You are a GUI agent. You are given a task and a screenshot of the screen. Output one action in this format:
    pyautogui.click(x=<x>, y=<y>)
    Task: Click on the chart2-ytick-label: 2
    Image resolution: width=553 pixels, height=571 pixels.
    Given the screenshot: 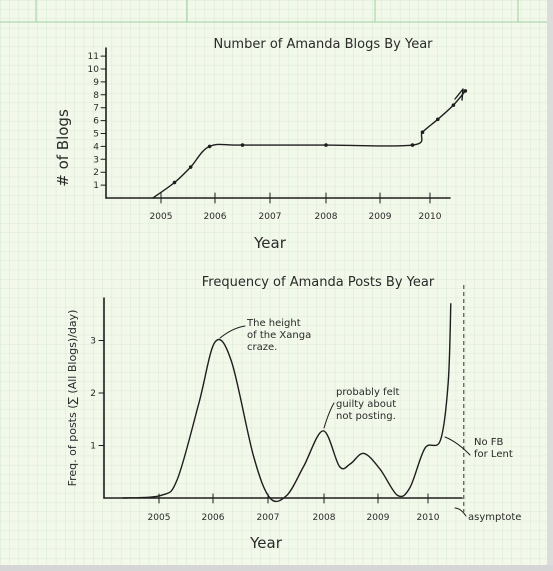 What is the action you would take?
    pyautogui.click(x=93, y=394)
    